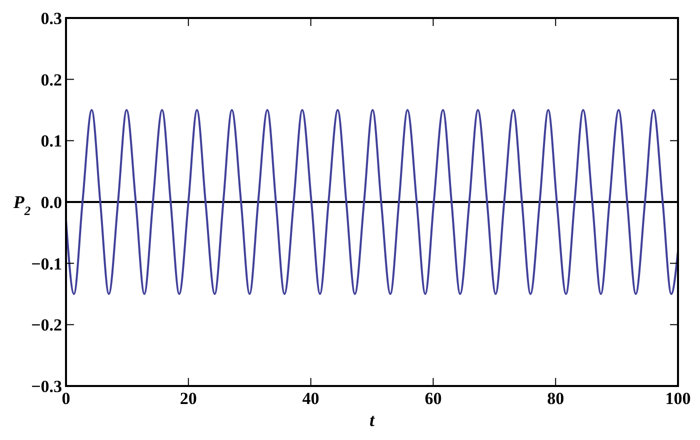  Describe the element at coordinates (51, 141) in the screenshot. I see `y-tick-label: 0.1` at that location.